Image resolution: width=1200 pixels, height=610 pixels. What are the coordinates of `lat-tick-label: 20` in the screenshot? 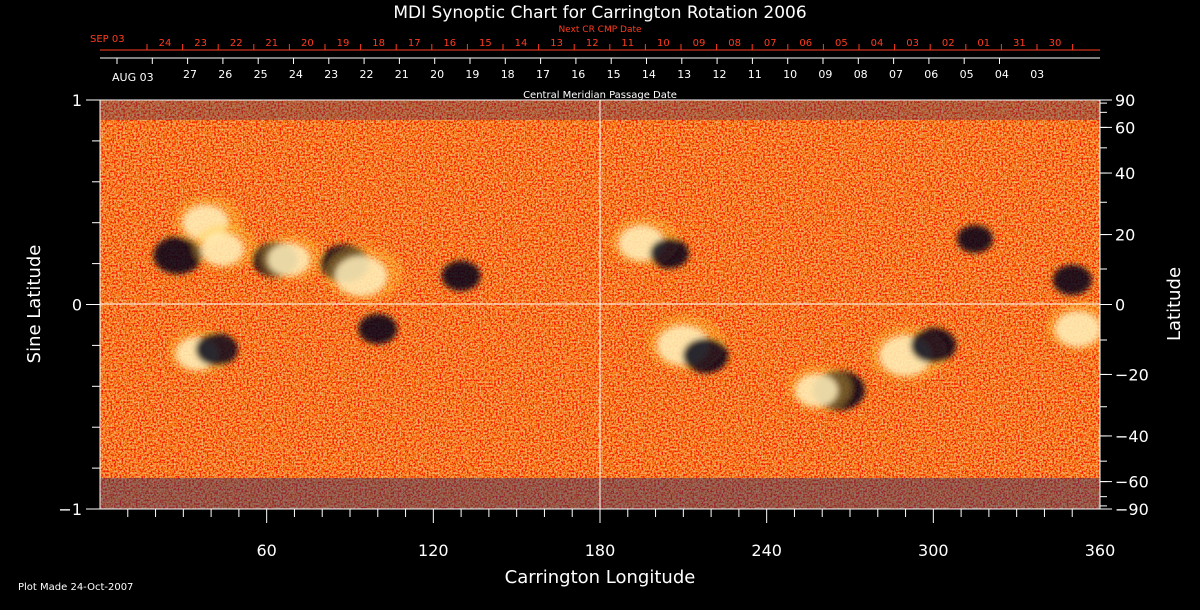 It's located at (1125, 235).